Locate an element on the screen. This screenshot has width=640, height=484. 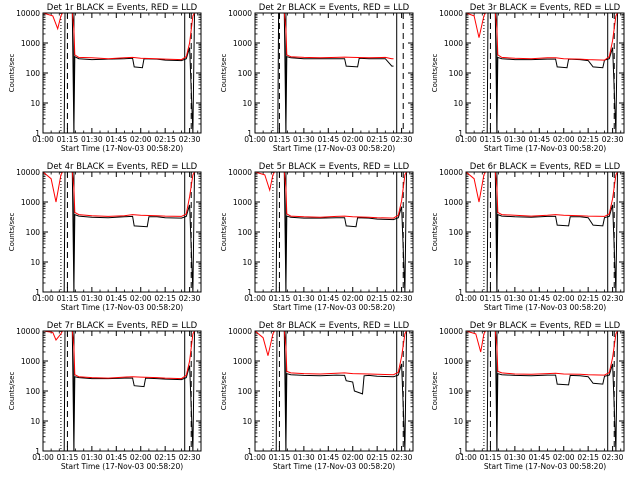
panel-title: Det 8r BLACK = Events, RED = LLD is located at coordinates (334, 326).